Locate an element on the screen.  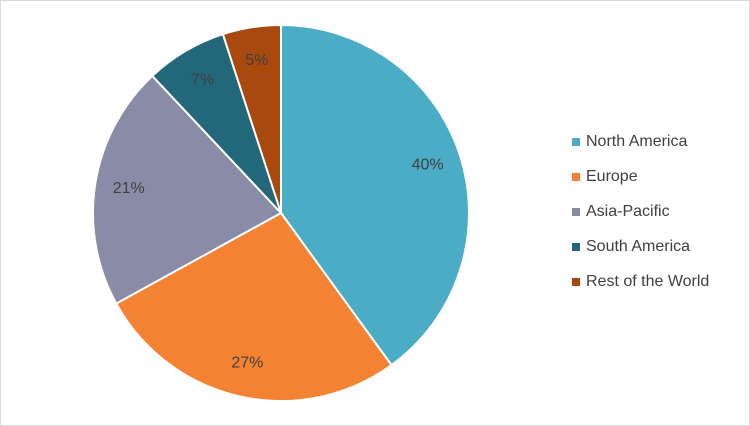
data-label: 27% is located at coordinates (247, 363).